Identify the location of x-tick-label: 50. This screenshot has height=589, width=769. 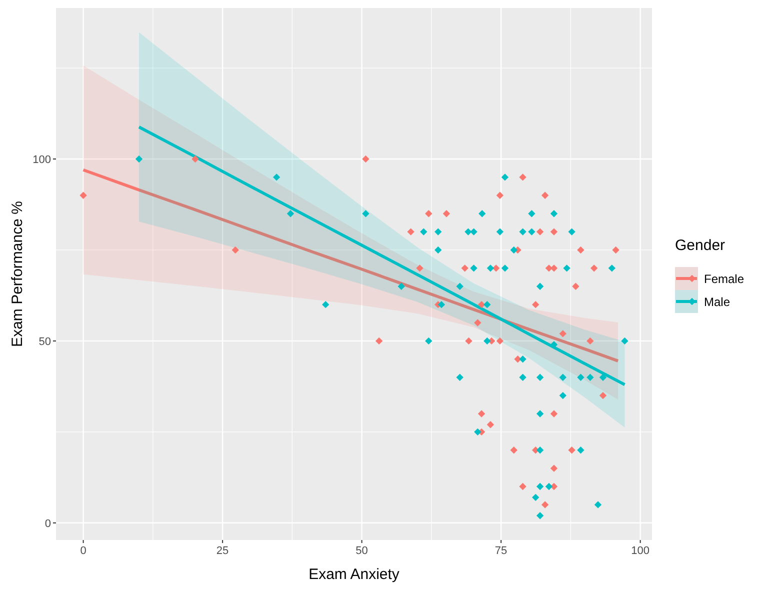
(362, 551).